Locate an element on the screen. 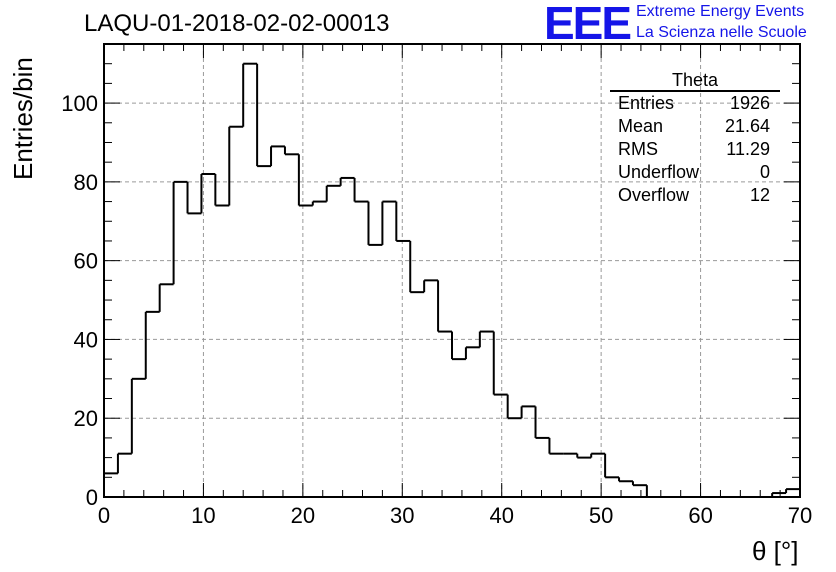  stats-label: Overflow is located at coordinates (654, 195).